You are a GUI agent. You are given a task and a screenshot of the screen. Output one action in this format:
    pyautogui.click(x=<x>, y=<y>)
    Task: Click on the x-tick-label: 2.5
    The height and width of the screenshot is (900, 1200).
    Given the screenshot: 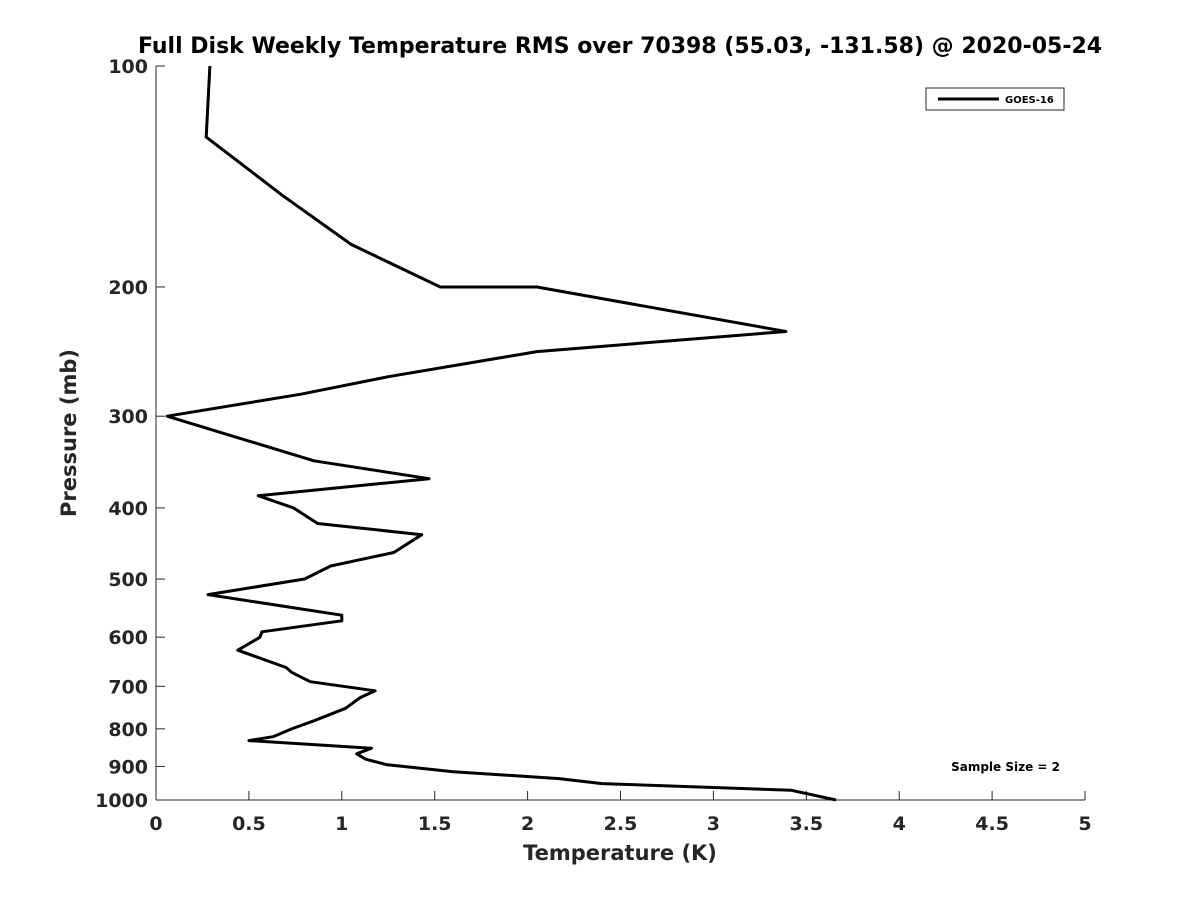 What is the action you would take?
    pyautogui.click(x=621, y=824)
    